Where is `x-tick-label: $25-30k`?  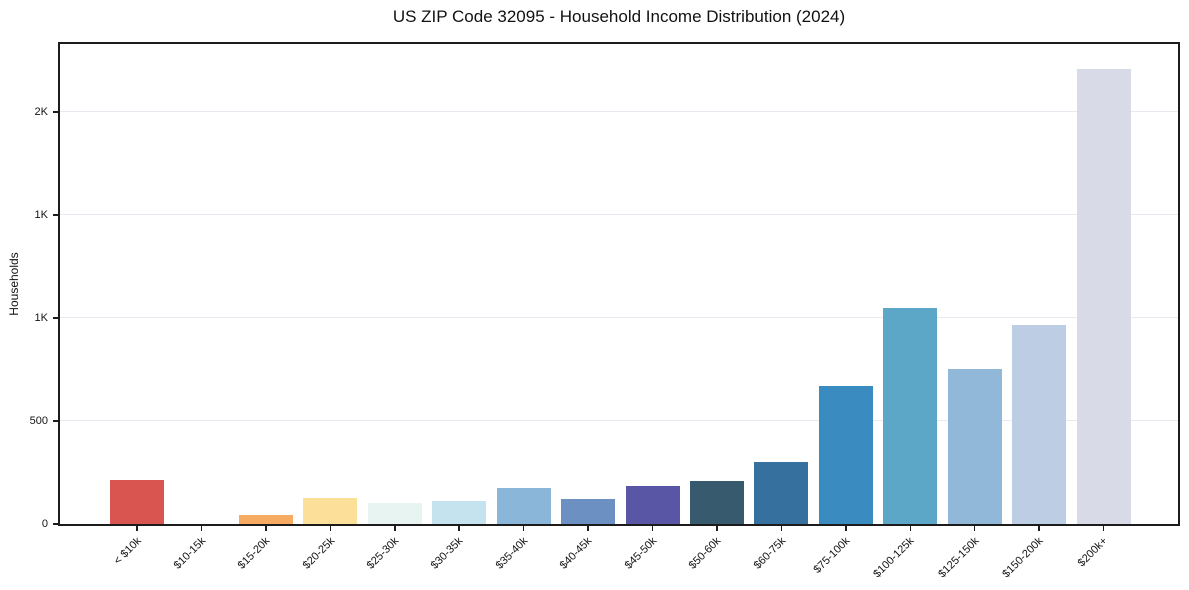
x-tick-label: $25-30k is located at coordinates (383, 553).